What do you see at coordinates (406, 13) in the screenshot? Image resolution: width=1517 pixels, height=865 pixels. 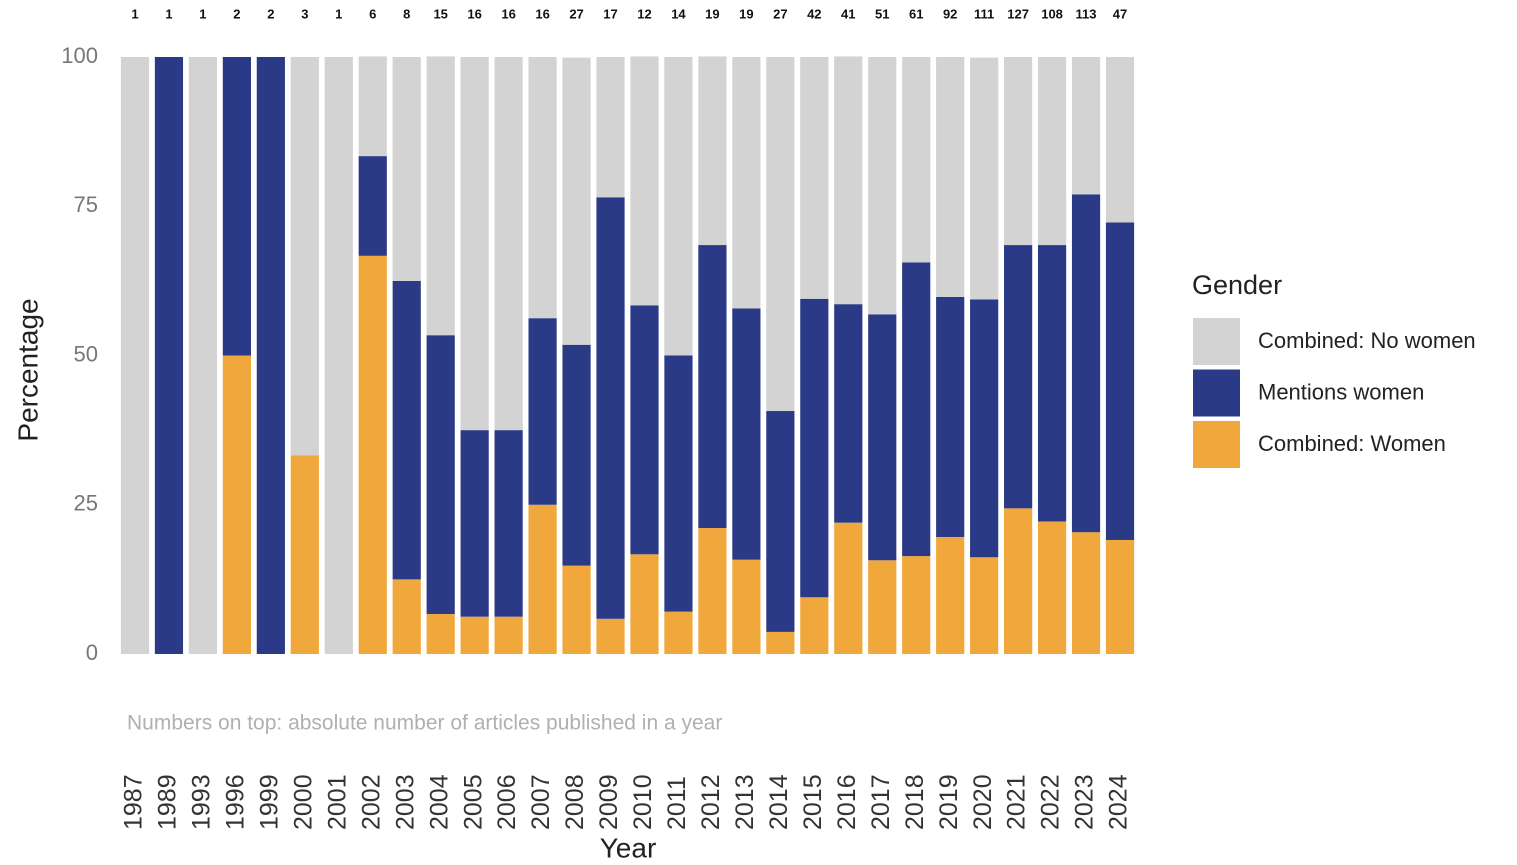 I see `count-label: 8` at bounding box center [406, 13].